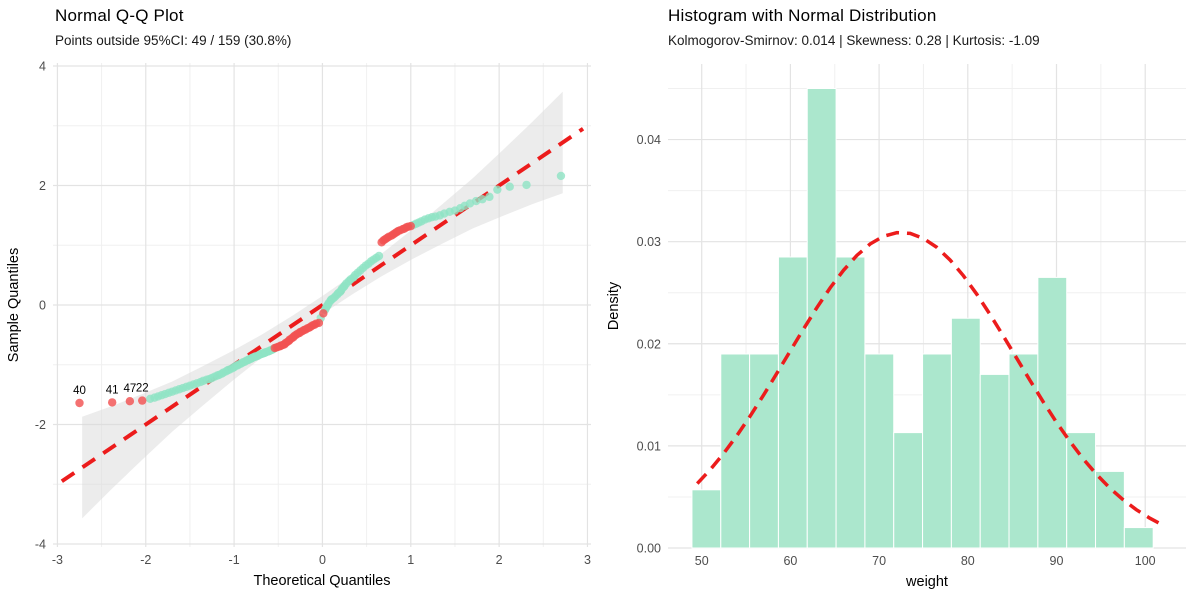  I want to click on y-tick-label: 0.02, so click(649, 344).